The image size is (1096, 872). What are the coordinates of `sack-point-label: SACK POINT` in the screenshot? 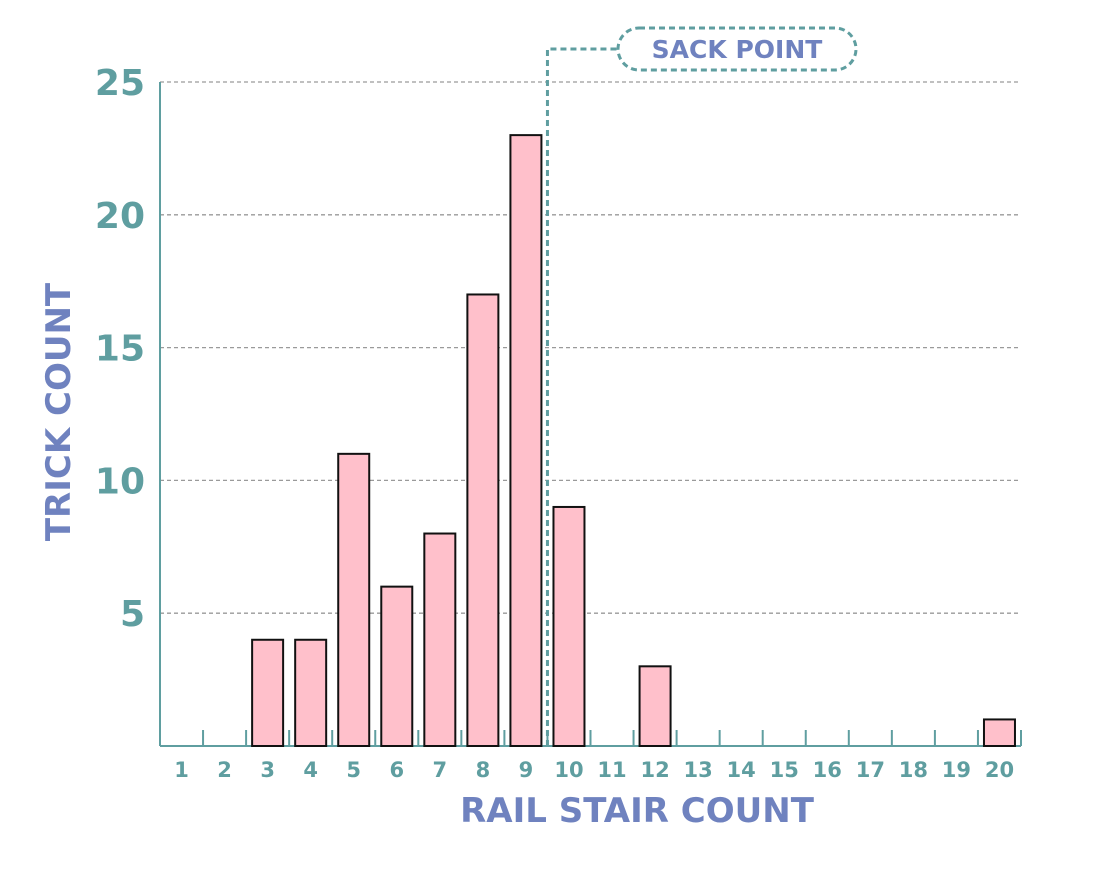 It's located at (737, 49).